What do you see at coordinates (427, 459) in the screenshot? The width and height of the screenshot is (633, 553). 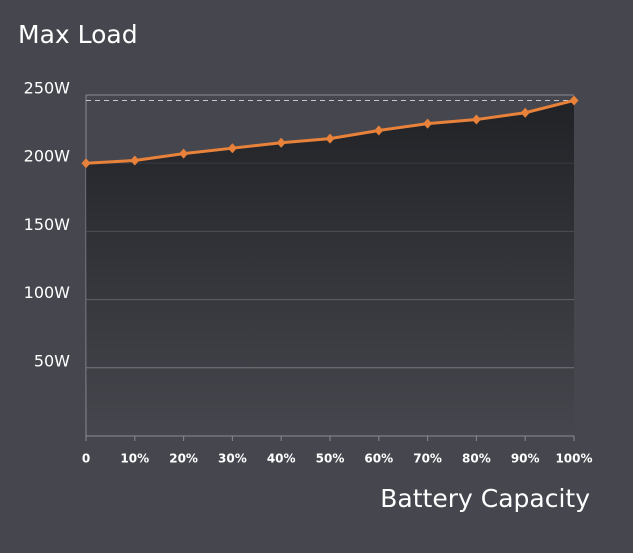 I see `x-tick-label: 70%` at bounding box center [427, 459].